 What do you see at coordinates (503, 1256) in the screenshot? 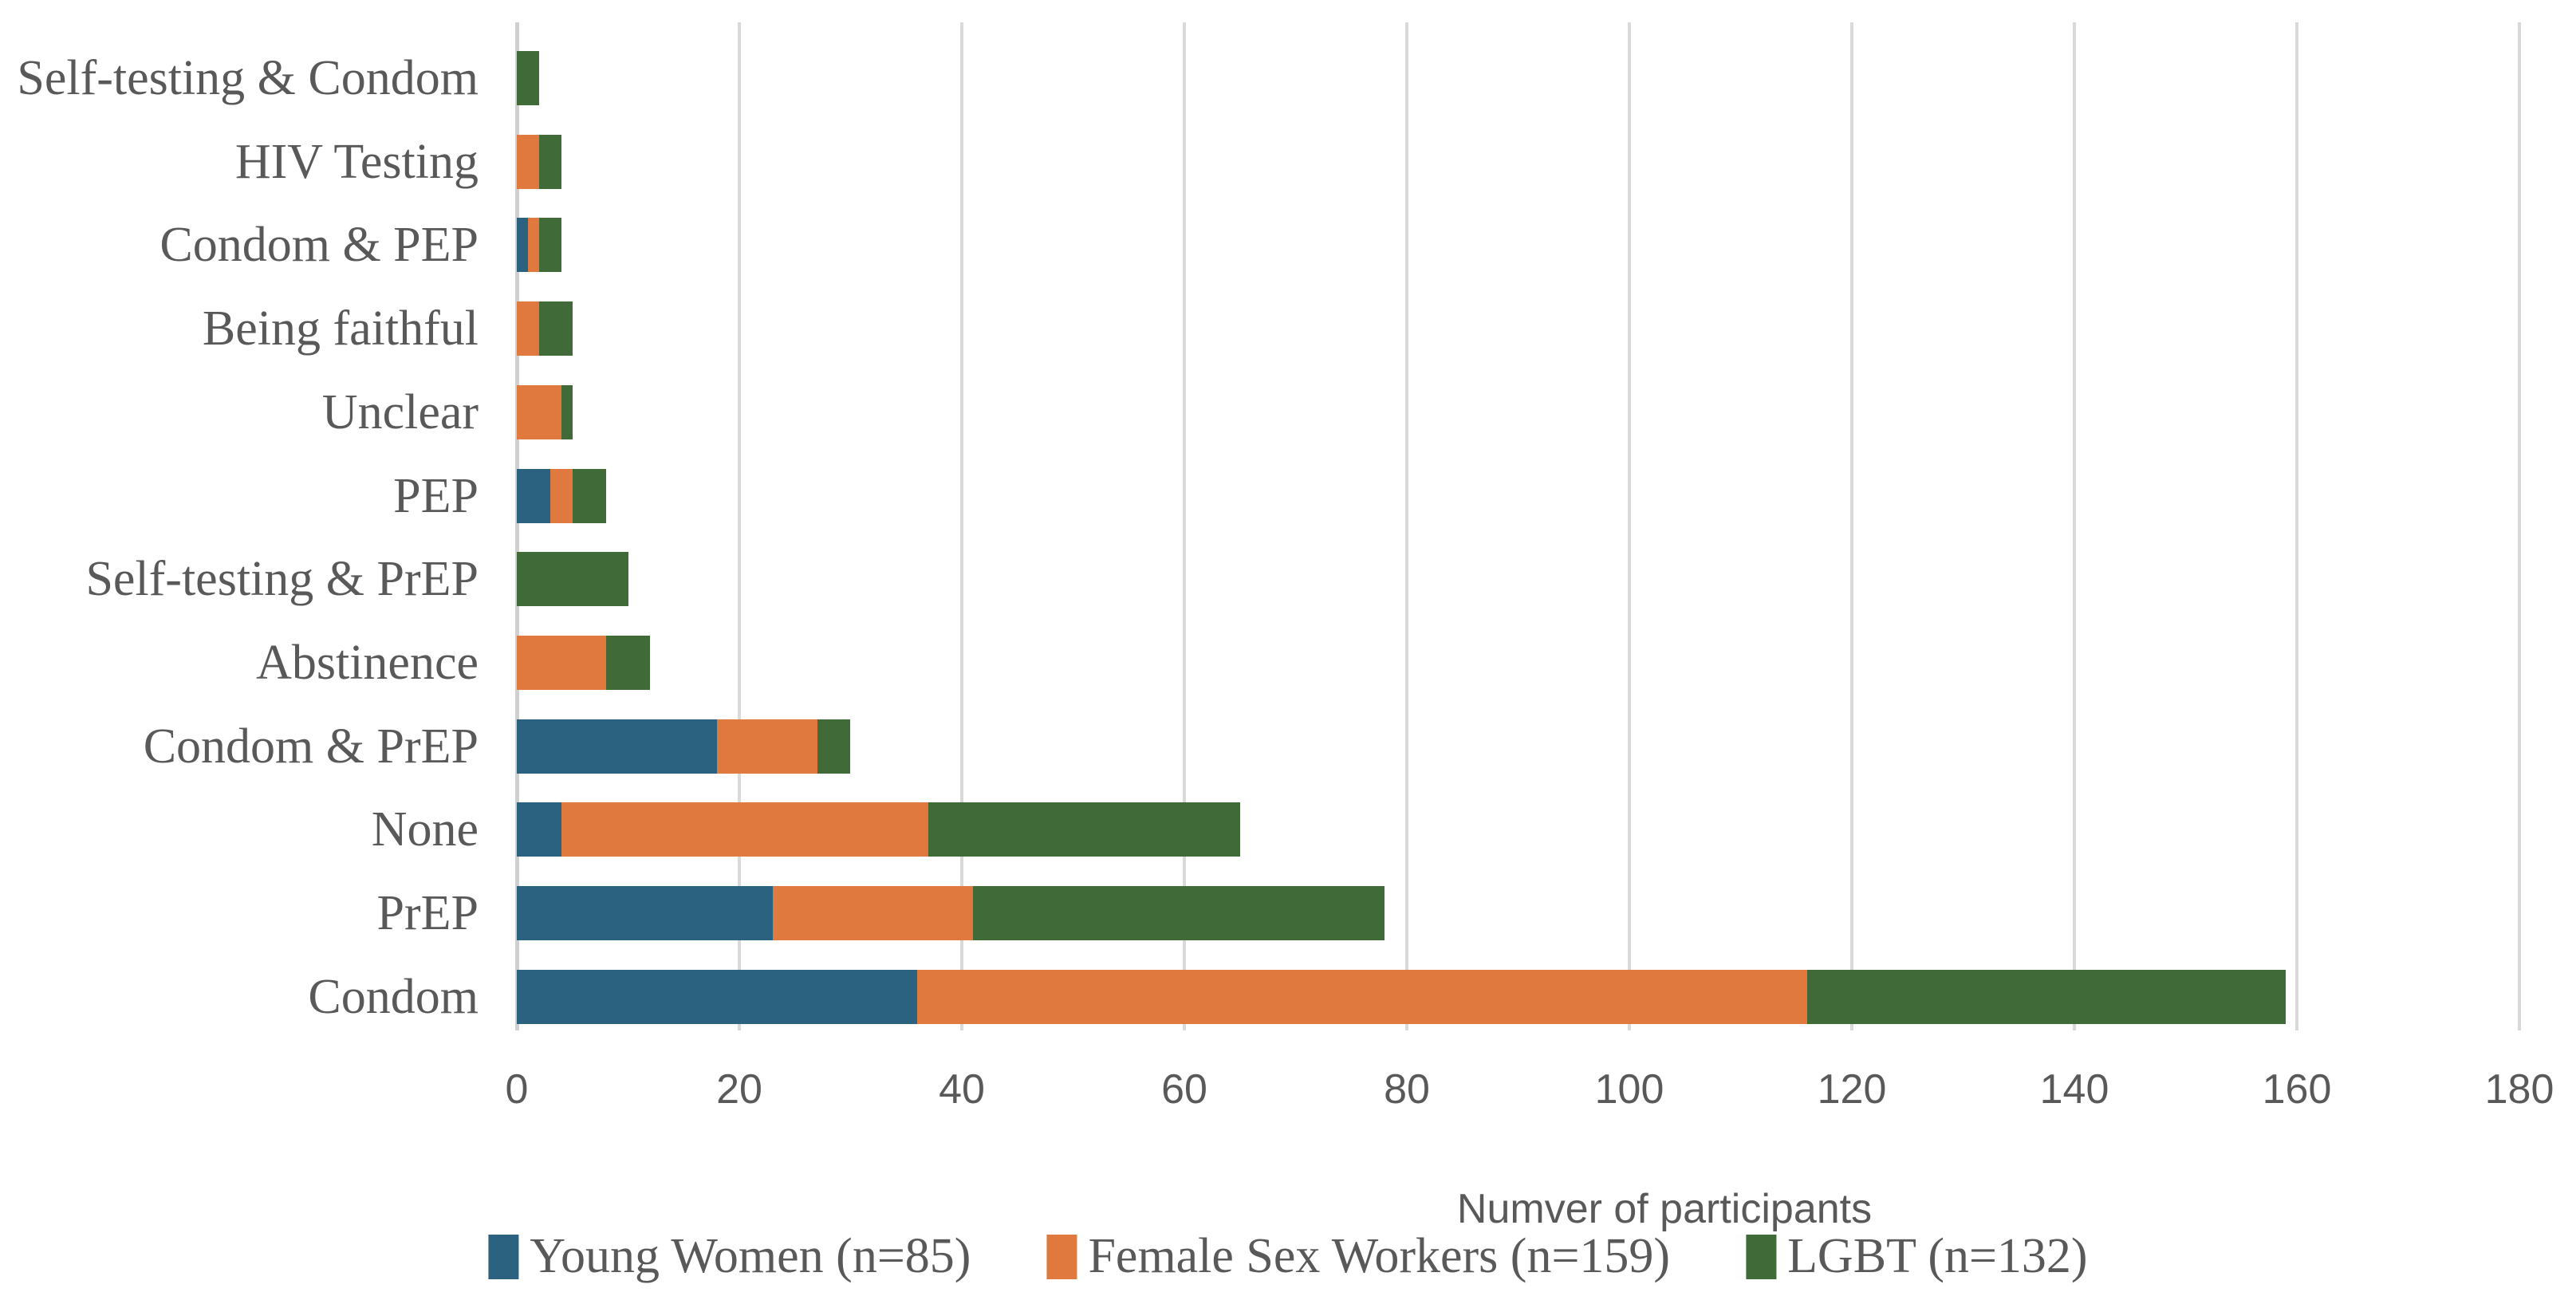
I see `legend-swatch-young-women` at bounding box center [503, 1256].